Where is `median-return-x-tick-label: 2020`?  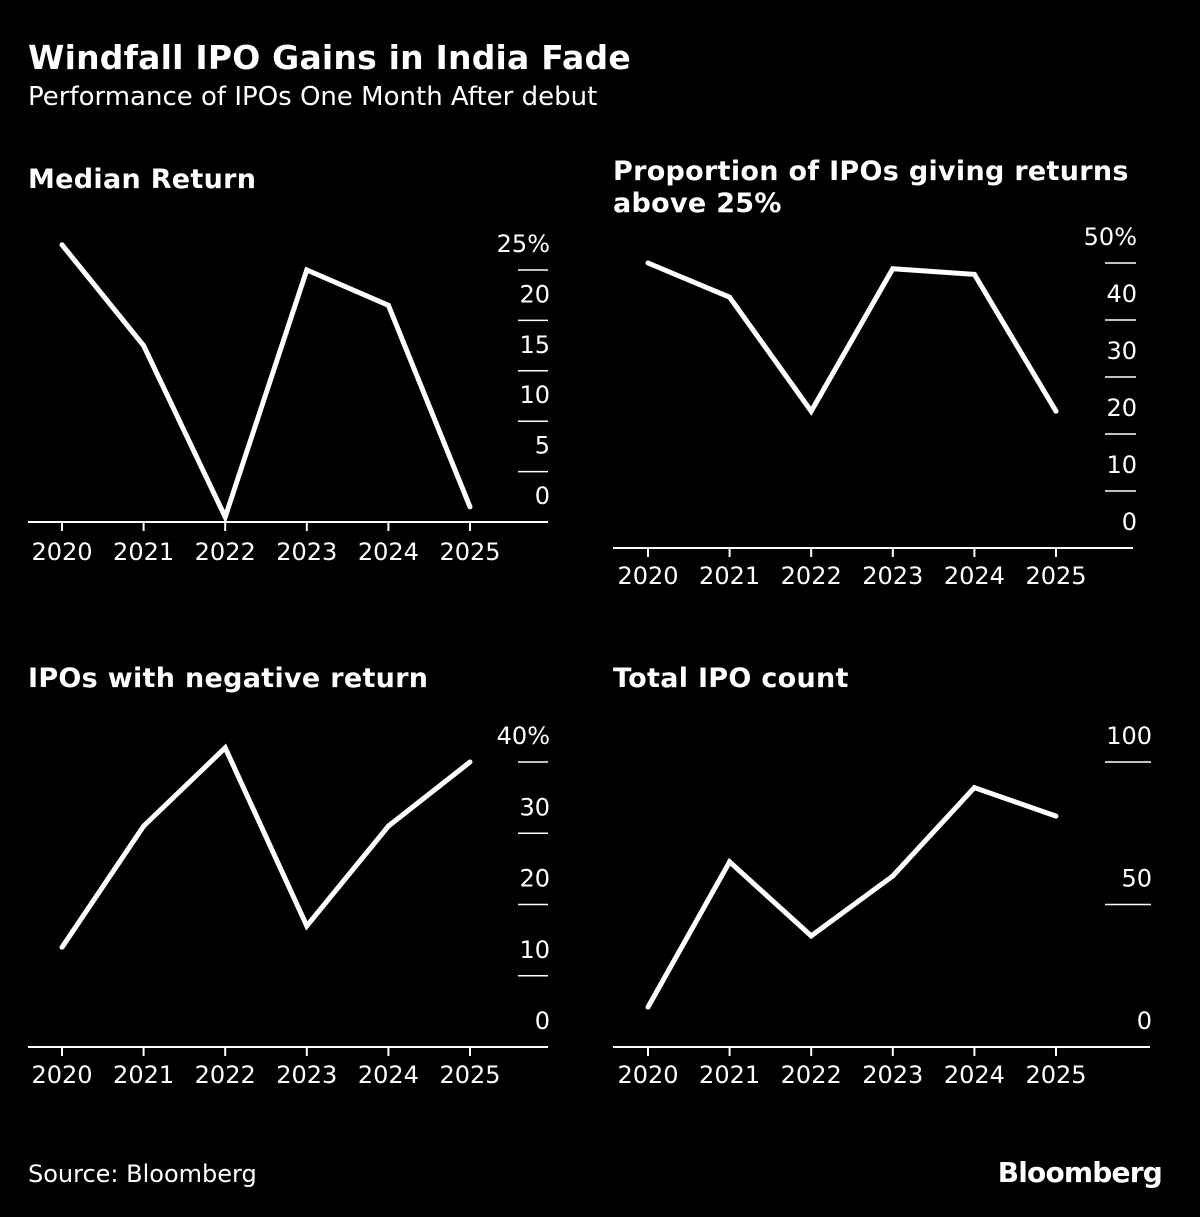
median-return-x-tick-label: 2020 is located at coordinates (61, 552).